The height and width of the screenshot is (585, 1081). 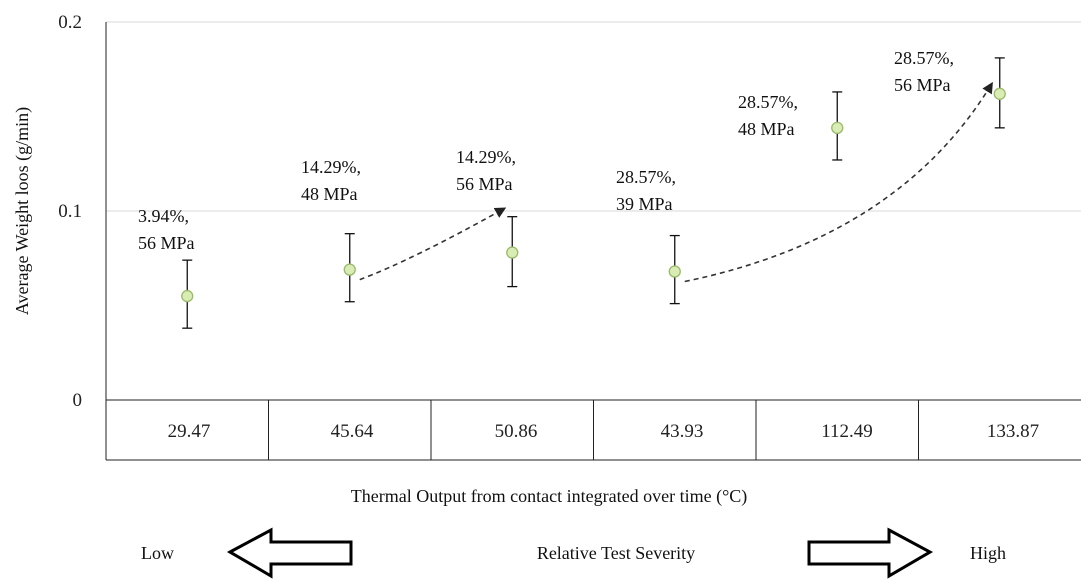 I want to click on annotation-5-line-2: 56 MPa, so click(x=922, y=85).